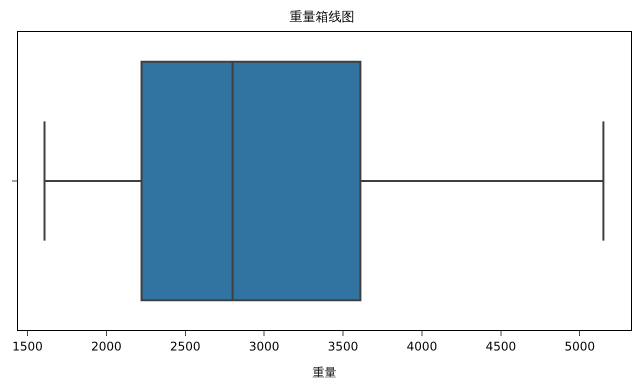  Describe the element at coordinates (422, 346) in the screenshot. I see `x-tick-label: 4000` at that location.